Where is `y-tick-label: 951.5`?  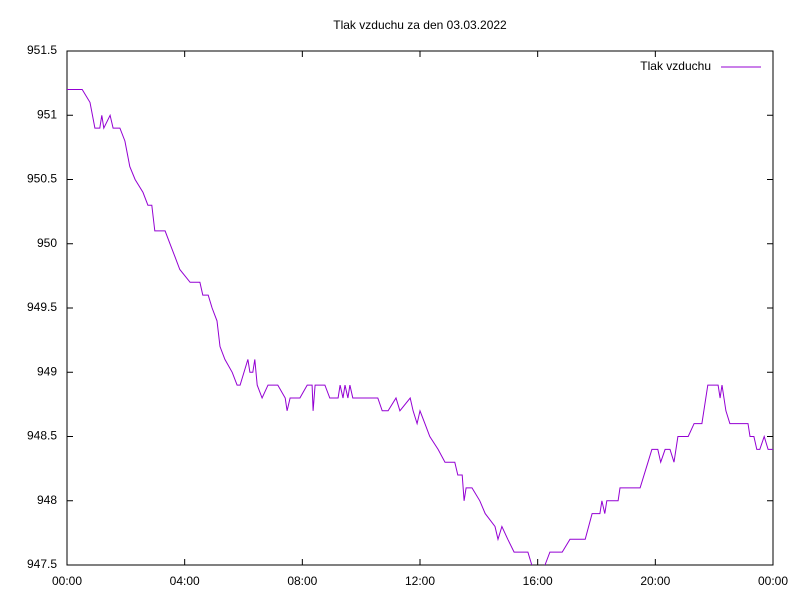 y-tick-label: 951.5 is located at coordinates (42, 50).